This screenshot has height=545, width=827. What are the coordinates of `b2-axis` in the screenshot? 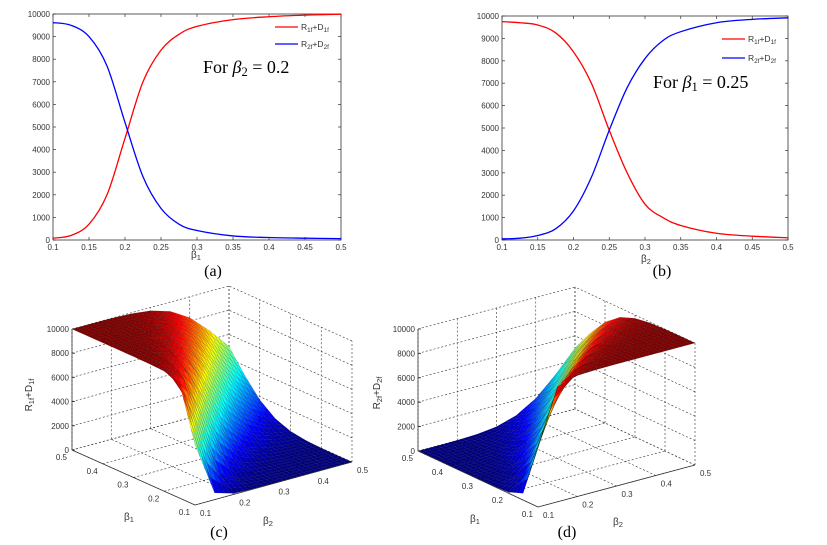 It's located at (273, 483).